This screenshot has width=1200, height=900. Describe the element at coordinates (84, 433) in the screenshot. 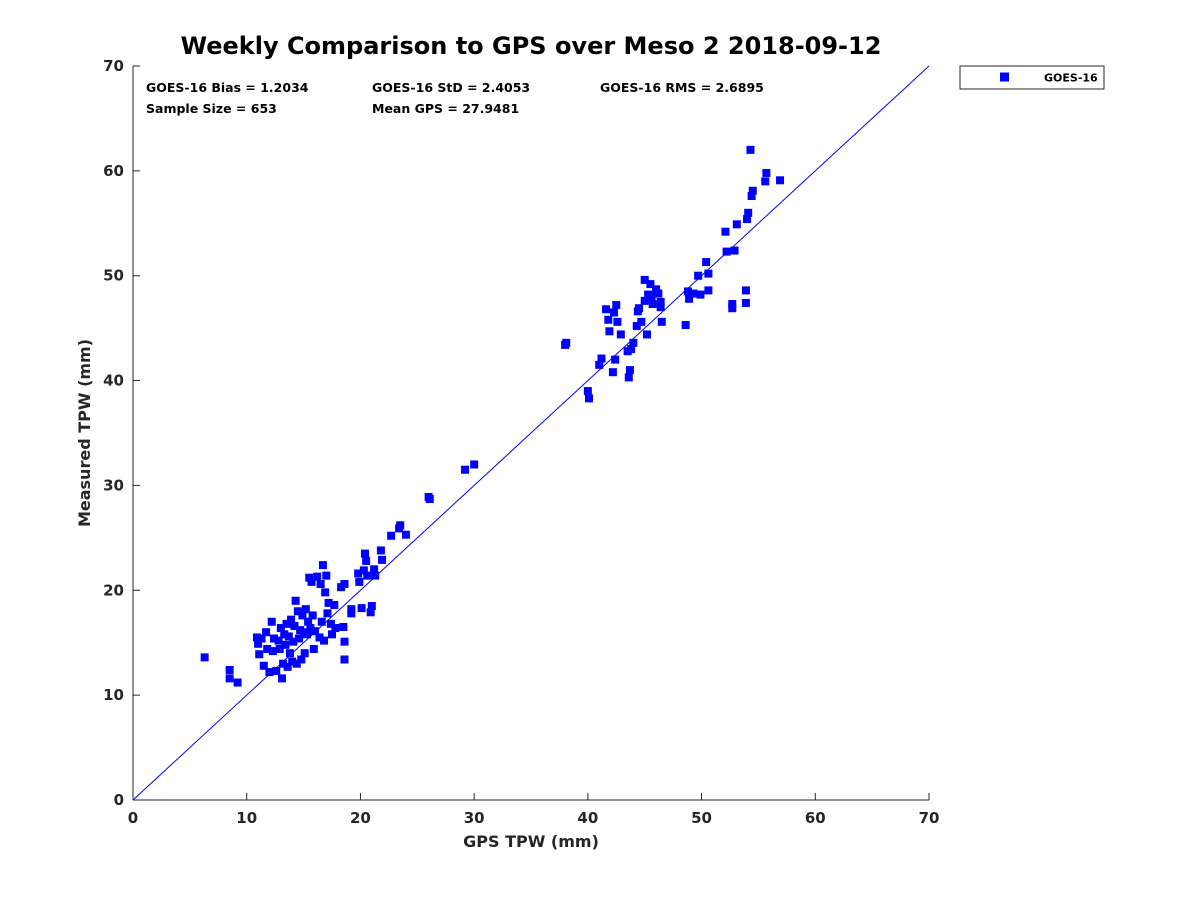

I see `y-axis-label: Measured TPW (mm)` at that location.